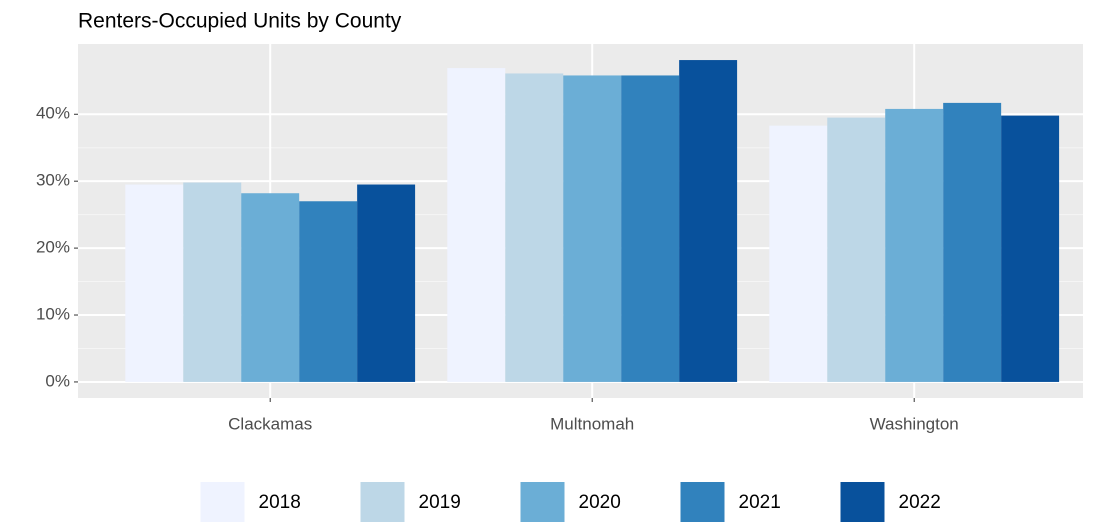 The height and width of the screenshot is (523, 1097). Describe the element at coordinates (760, 502) in the screenshot. I see `legend-label: 2021` at that location.